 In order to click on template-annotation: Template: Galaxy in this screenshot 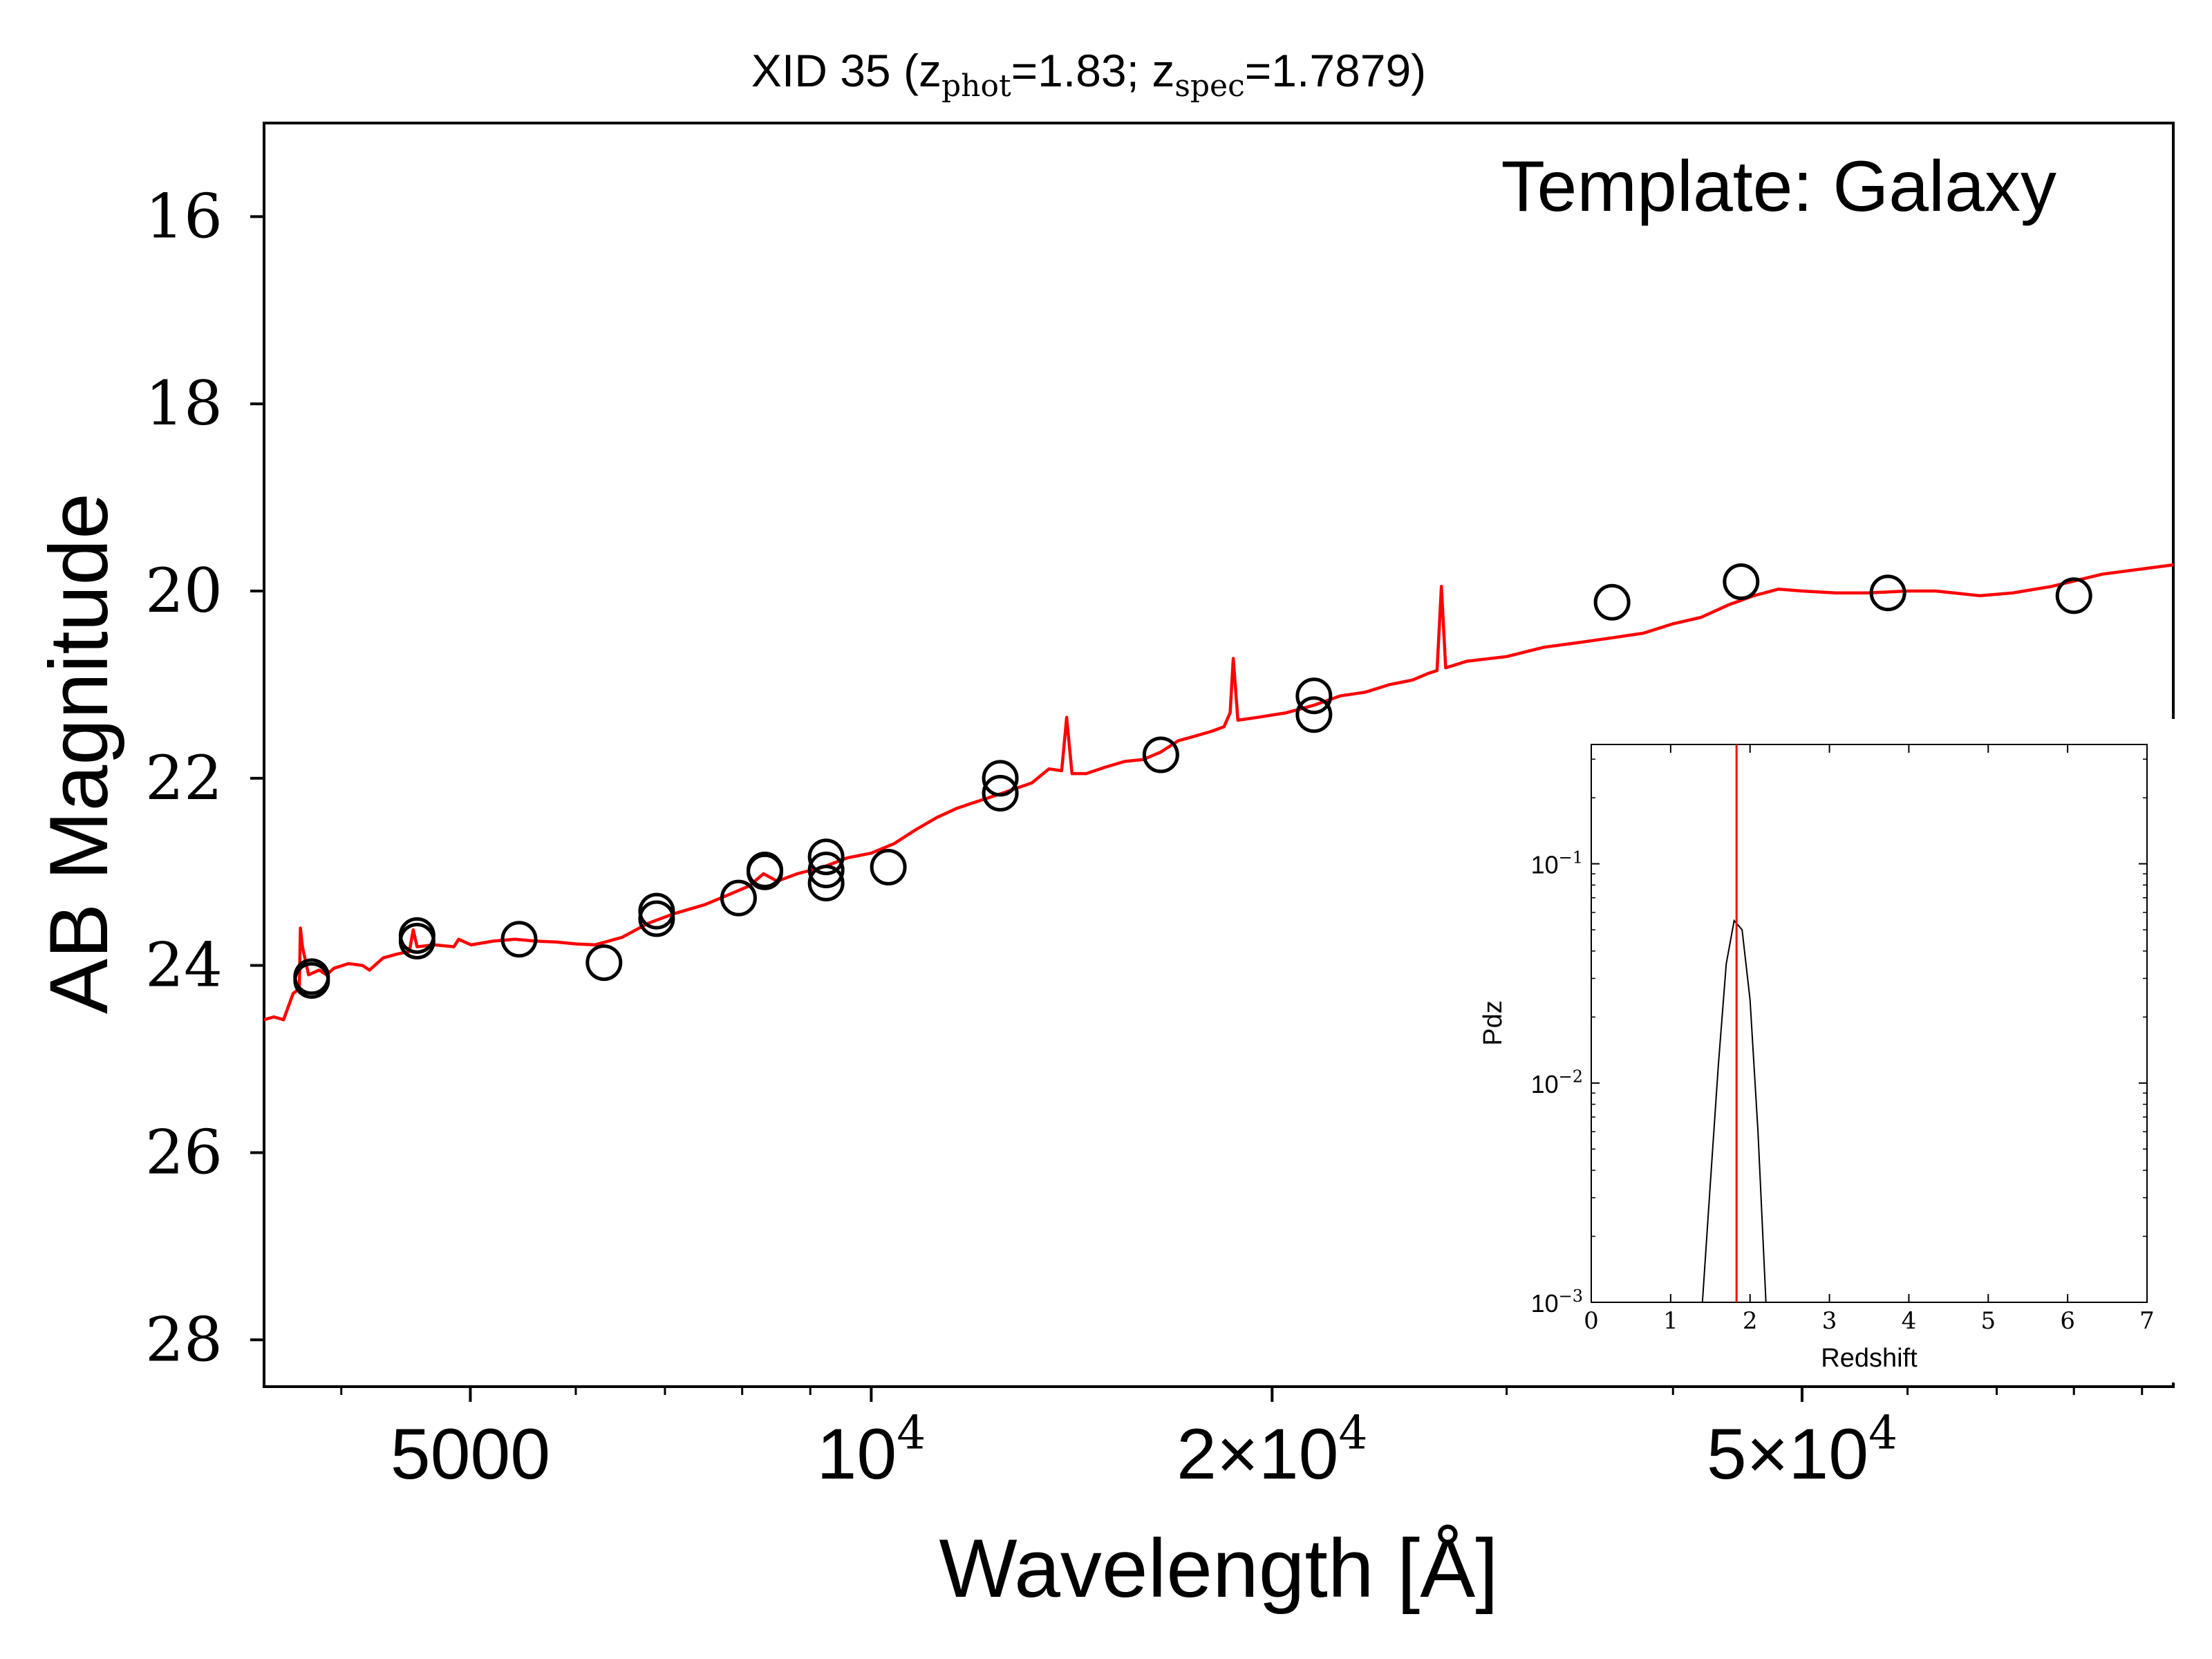, I will do `click(1779, 187)`.